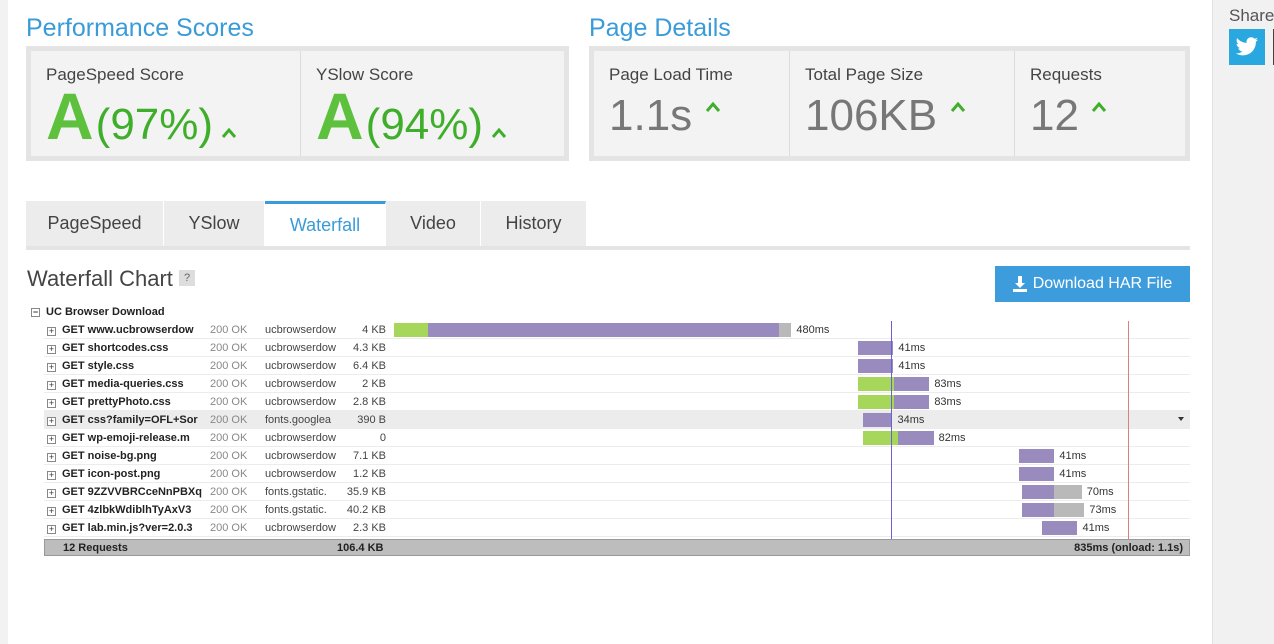  What do you see at coordinates (1129, 430) in the screenshot?
I see `onload-line` at bounding box center [1129, 430].